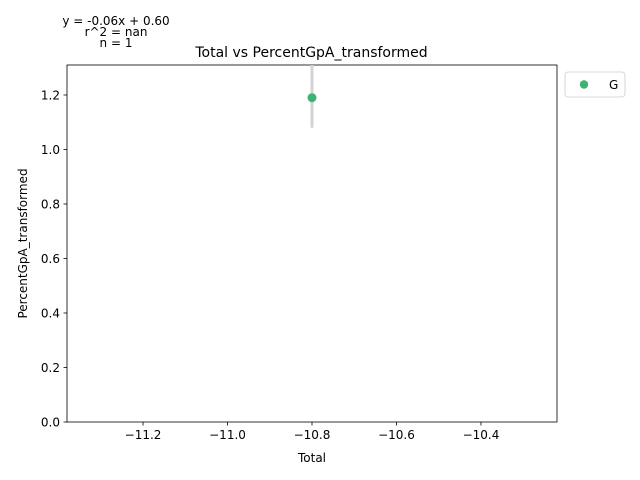 This screenshot has height=480, width=640. I want to click on r-squared-annotation: r^2 = nan, so click(116, 32).